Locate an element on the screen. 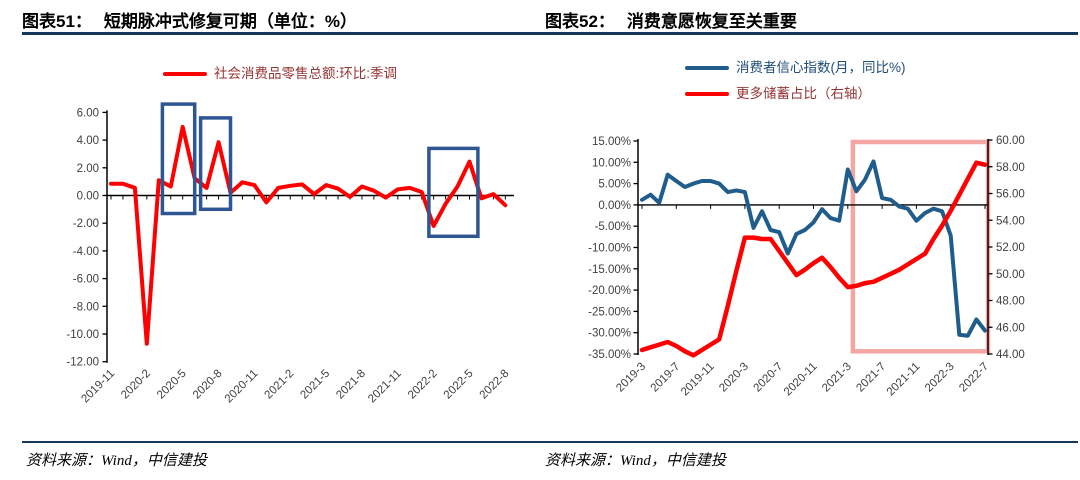 The image size is (1080, 480). y-tick-label: -2.00 is located at coordinates (86, 224).